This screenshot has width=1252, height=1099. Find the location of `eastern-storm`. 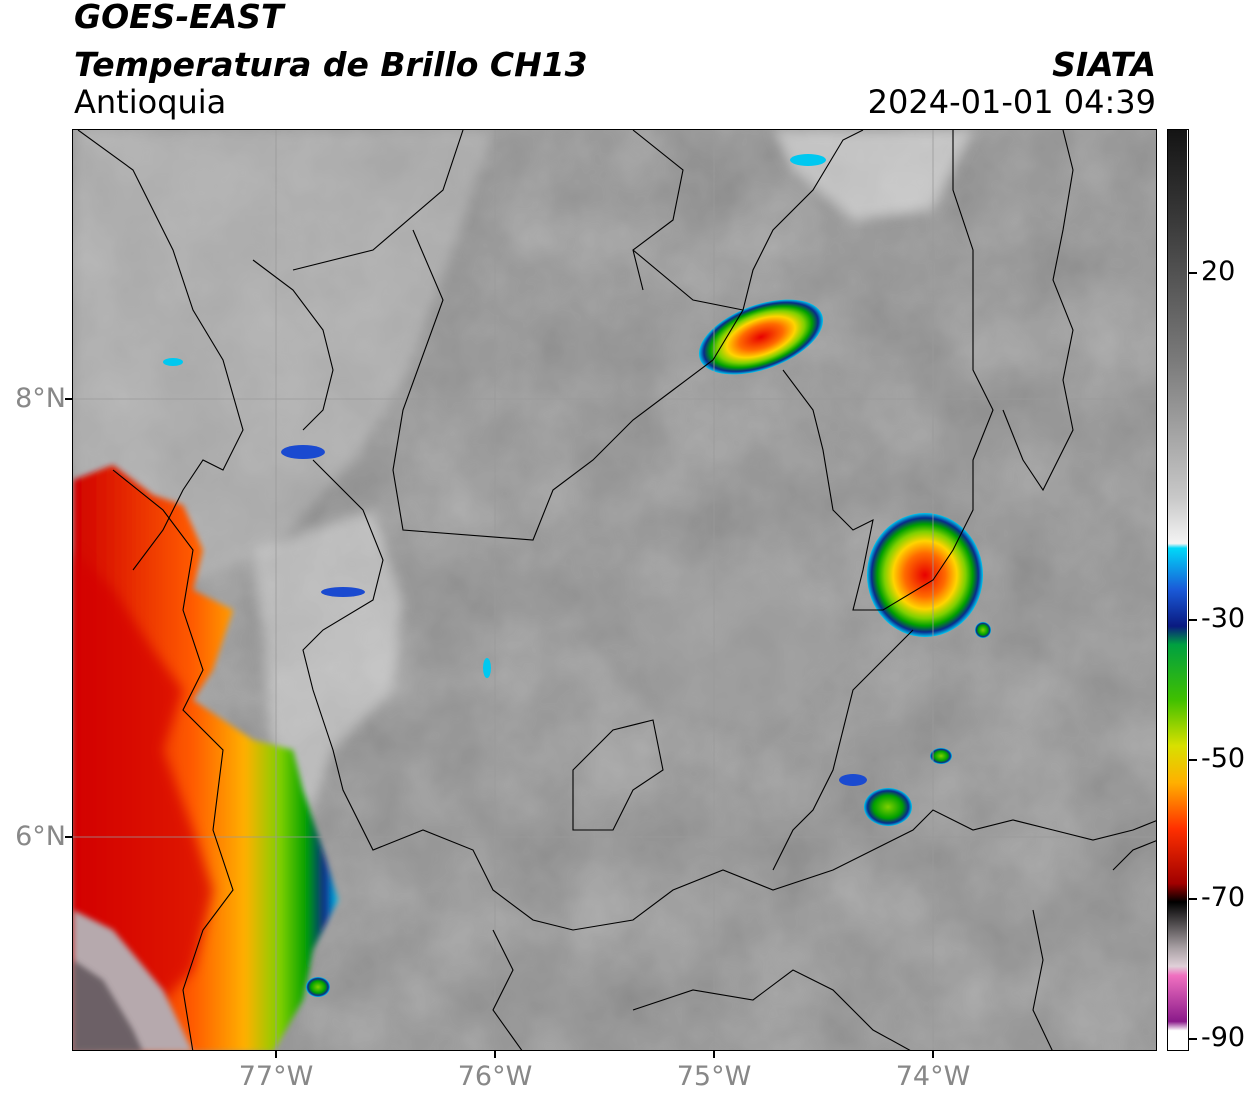

eastern-storm is located at coordinates (925, 575).